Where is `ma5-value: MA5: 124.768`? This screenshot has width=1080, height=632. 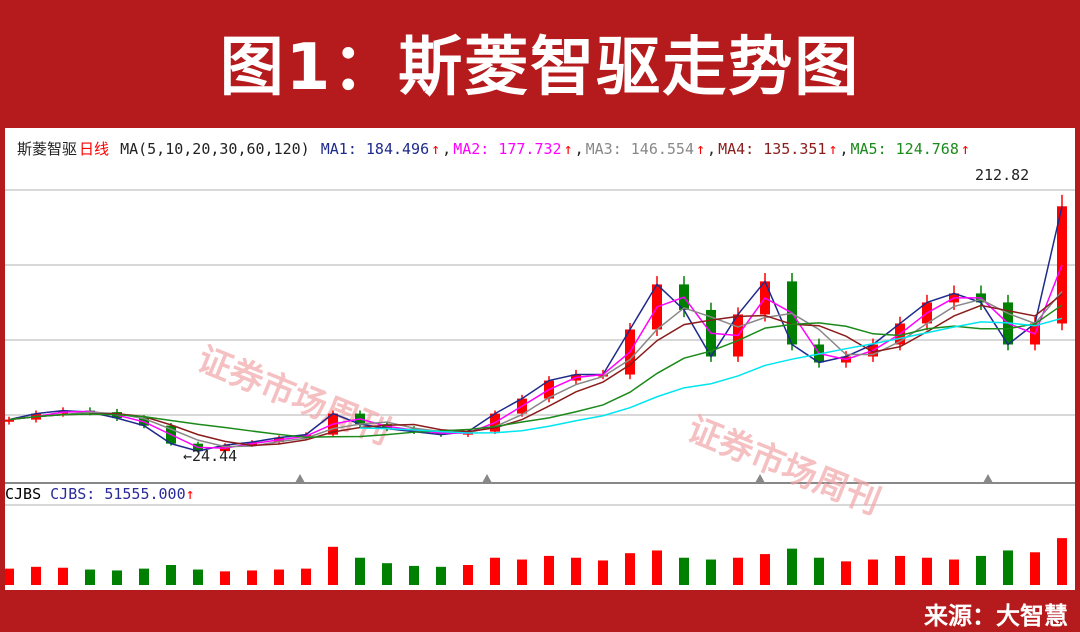 ma5-value: MA5: 124.768 is located at coordinates (904, 149).